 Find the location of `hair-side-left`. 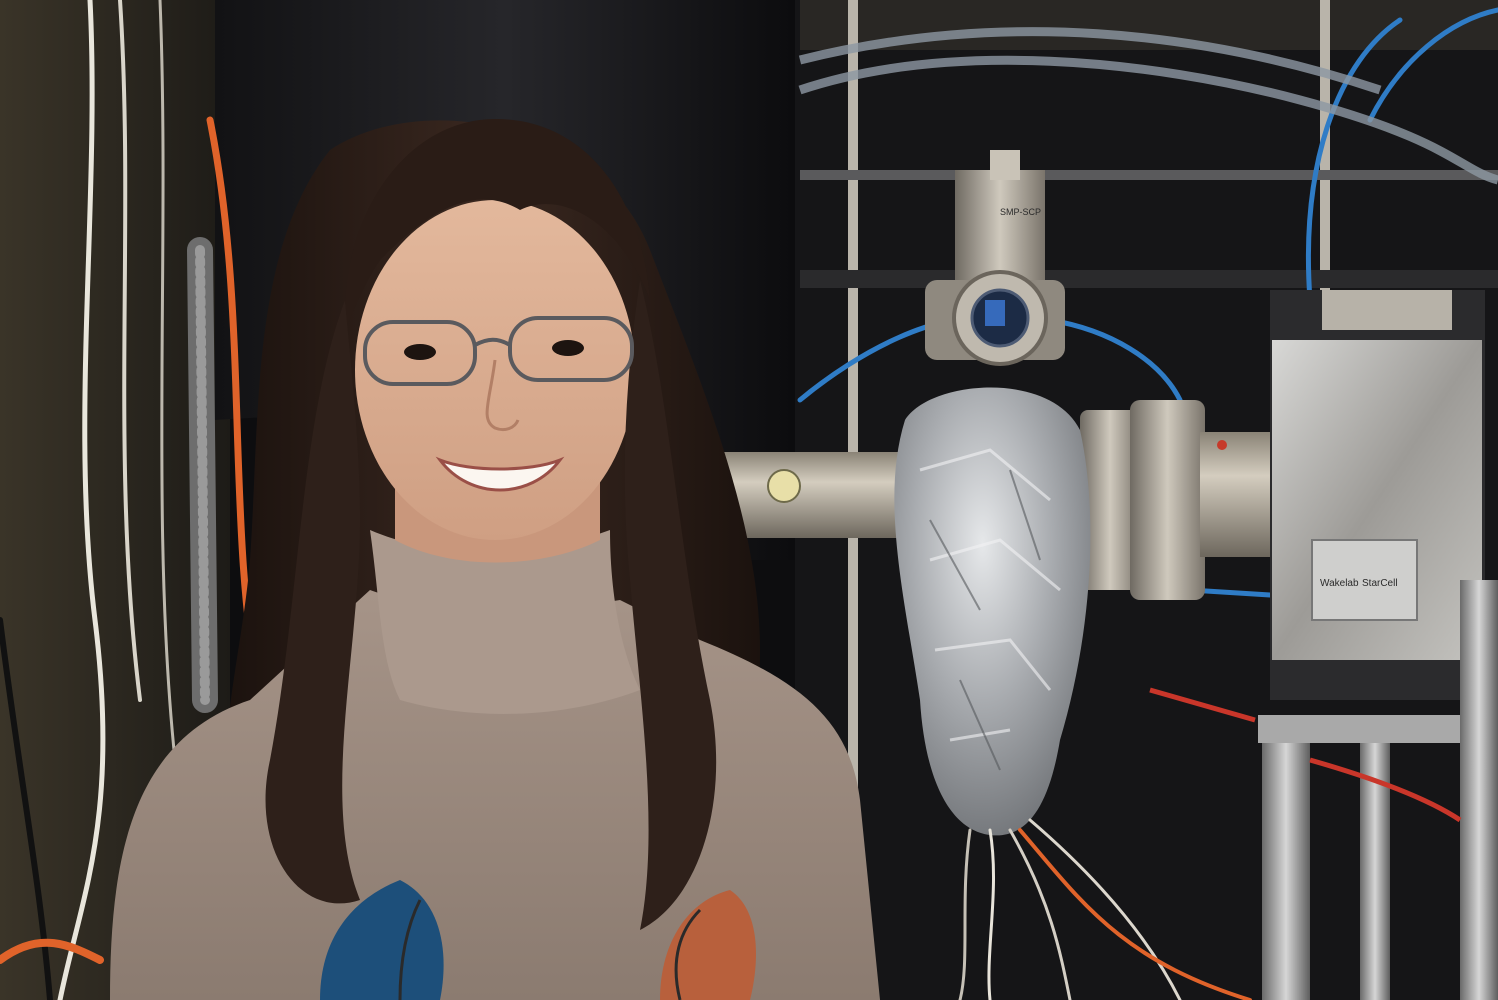

hair-side-left is located at coordinates (312, 602).